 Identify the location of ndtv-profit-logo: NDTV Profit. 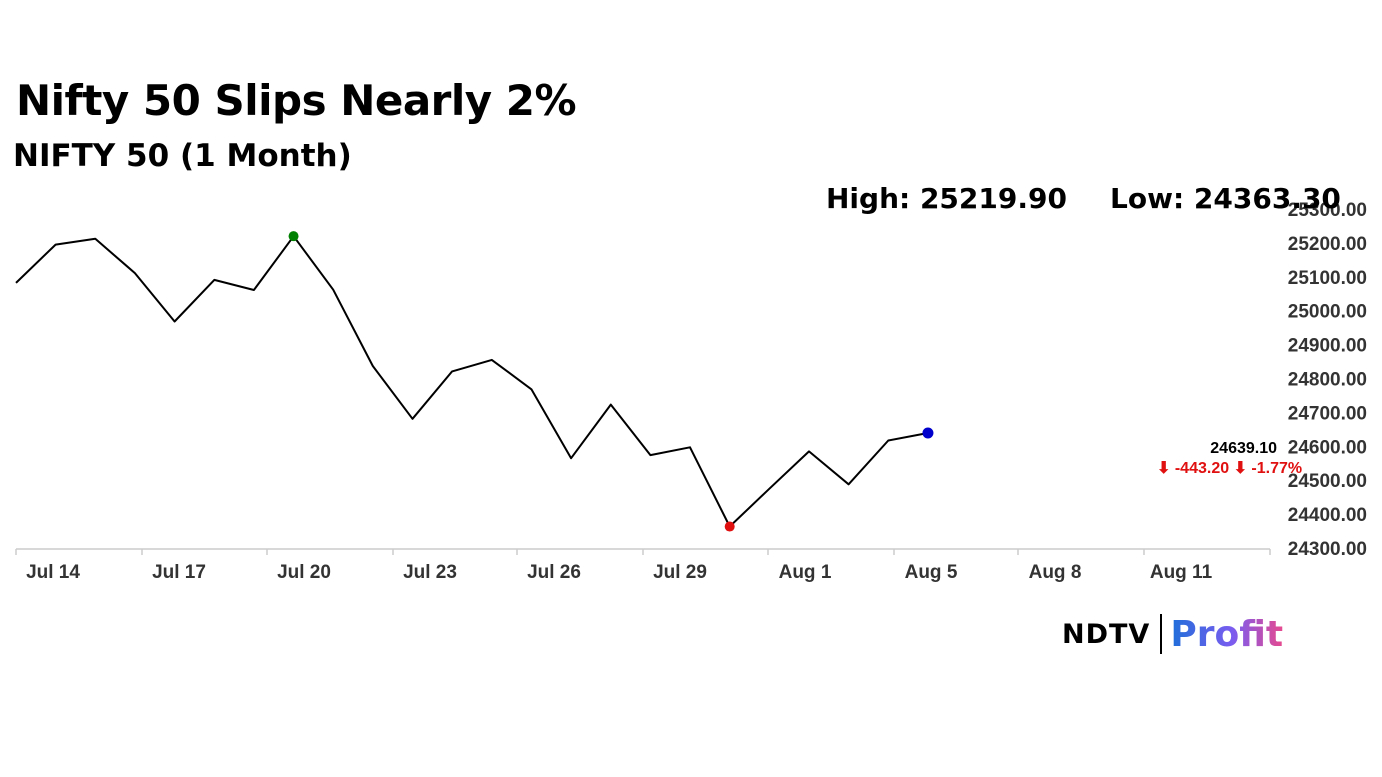
(1172, 634).